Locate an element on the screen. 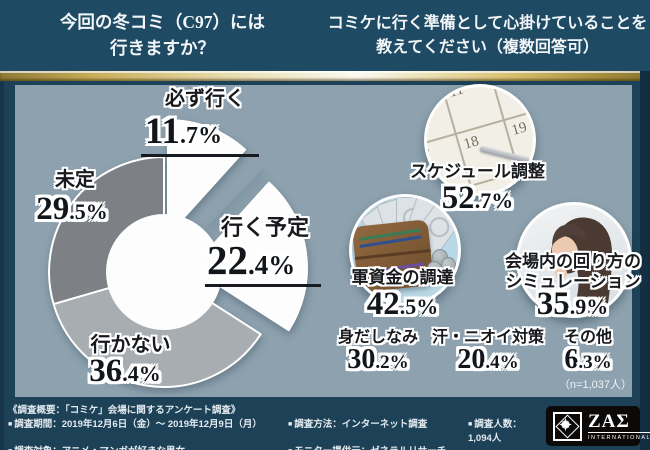  slice-divider-line is located at coordinates (236, 199).